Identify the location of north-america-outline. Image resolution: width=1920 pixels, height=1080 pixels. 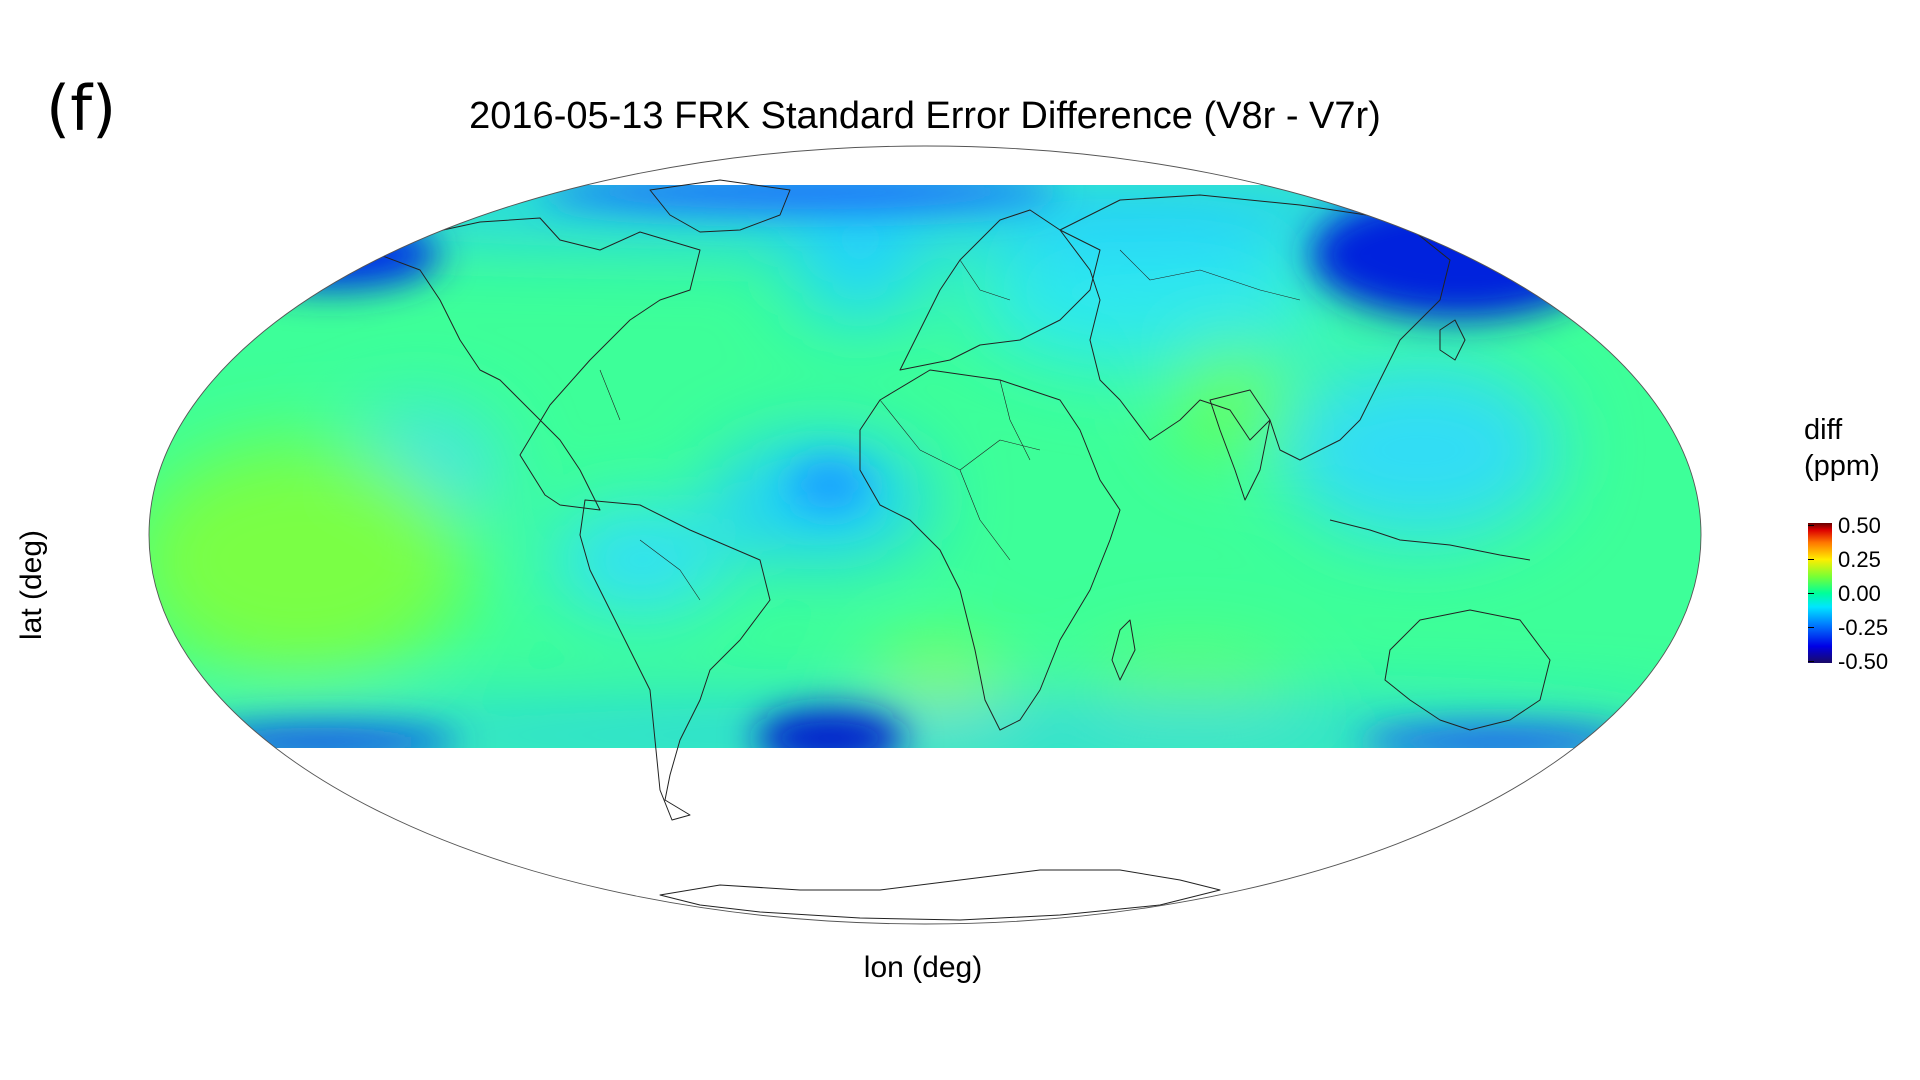
(475, 364).